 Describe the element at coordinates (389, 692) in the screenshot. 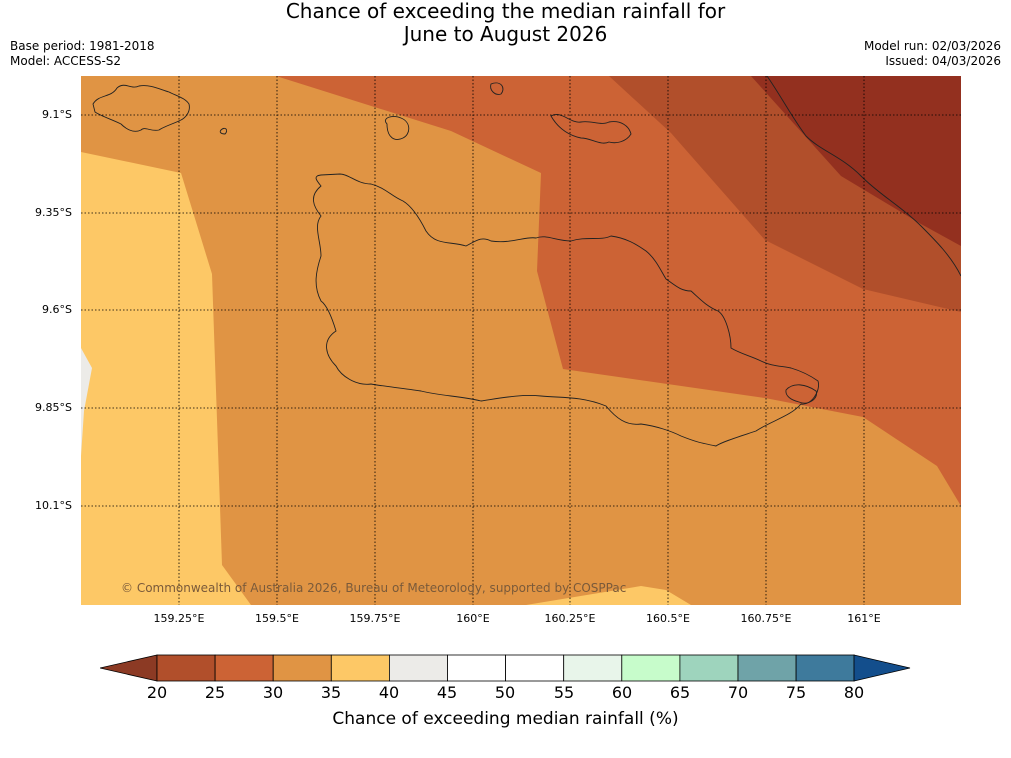

I see `colorbar-tick: 40` at that location.